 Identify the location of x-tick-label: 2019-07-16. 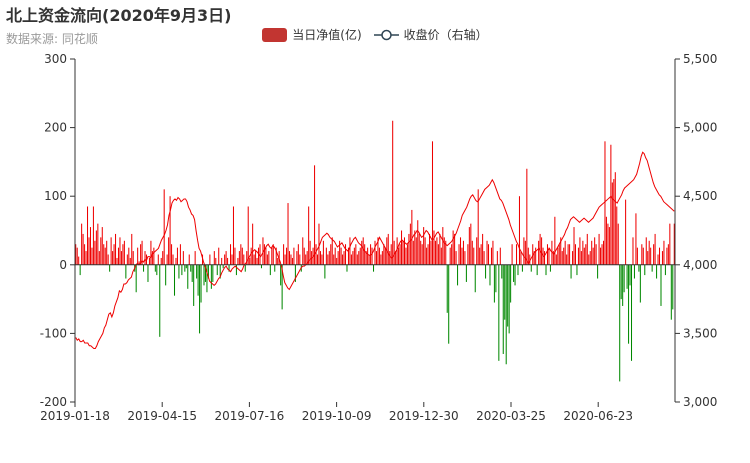
(250, 416).